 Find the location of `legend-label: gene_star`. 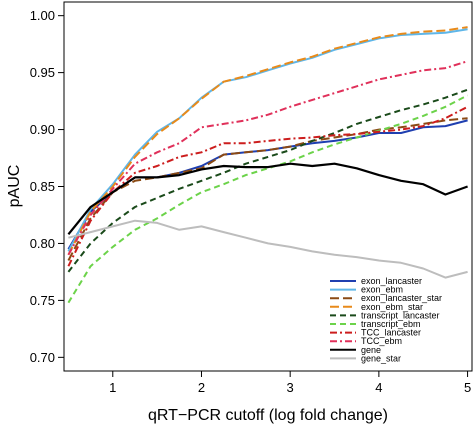

legend-label: gene_star is located at coordinates (381, 358).